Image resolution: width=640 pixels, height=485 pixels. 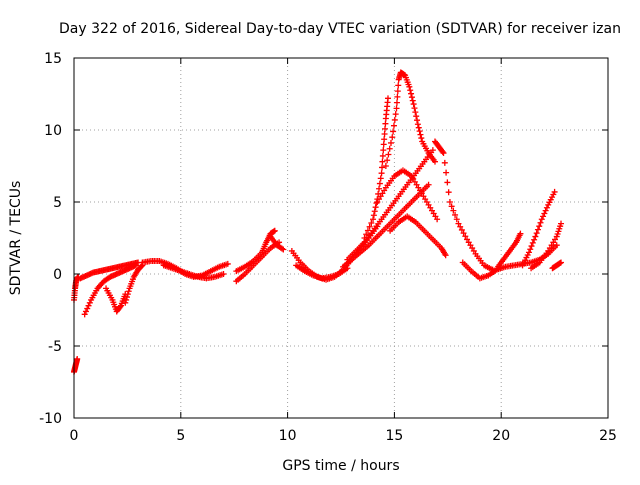 I want to click on y-axis-label: SDTVAR / TECUs, so click(x=16, y=238).